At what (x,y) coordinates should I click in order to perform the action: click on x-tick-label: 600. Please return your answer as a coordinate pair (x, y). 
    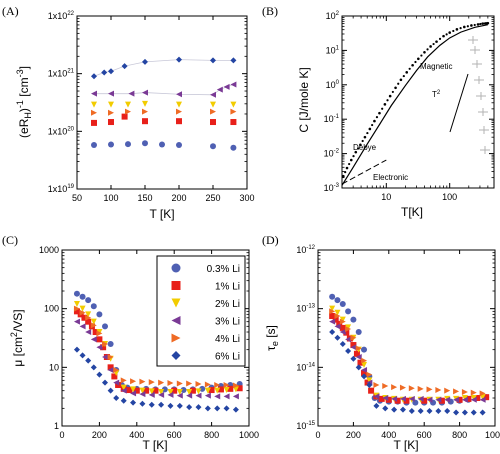
    Looking at the image, I should click on (424, 435).